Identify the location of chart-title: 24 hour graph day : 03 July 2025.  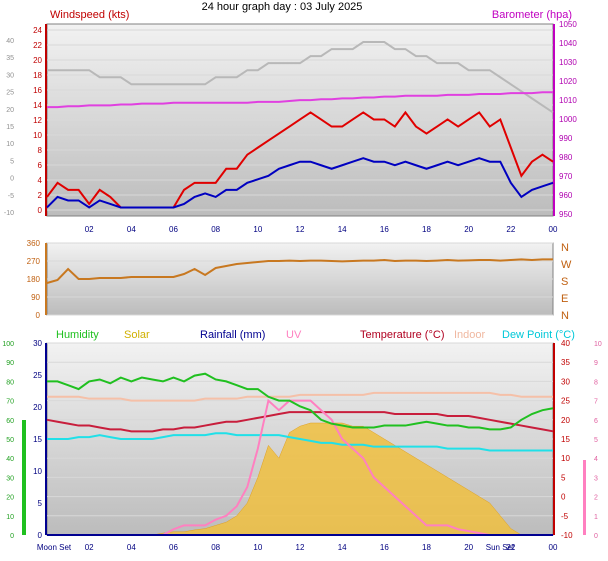
(282, 7).